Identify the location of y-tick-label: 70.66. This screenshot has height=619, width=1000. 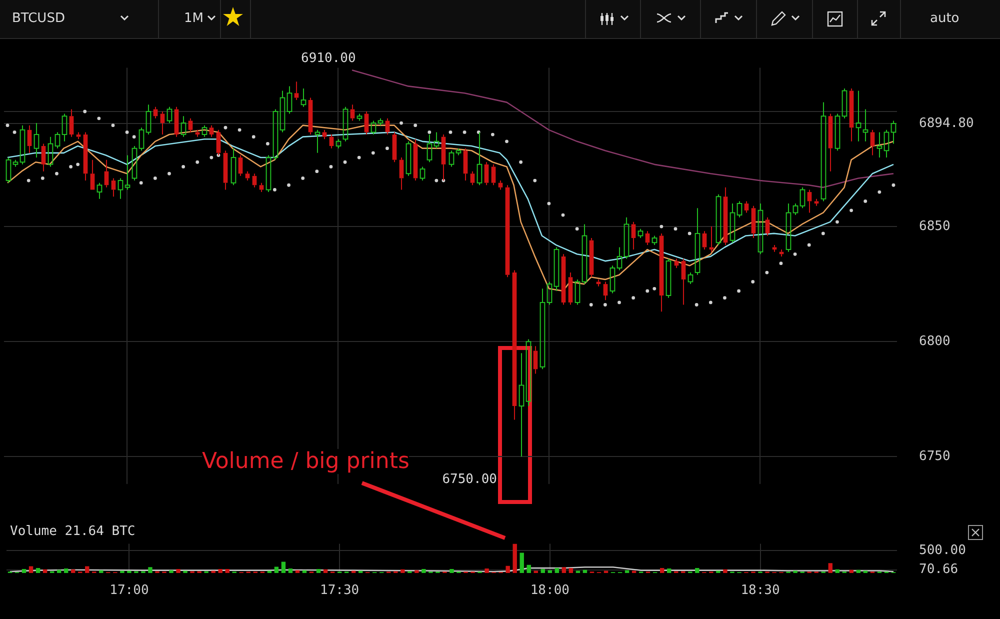
(938, 570).